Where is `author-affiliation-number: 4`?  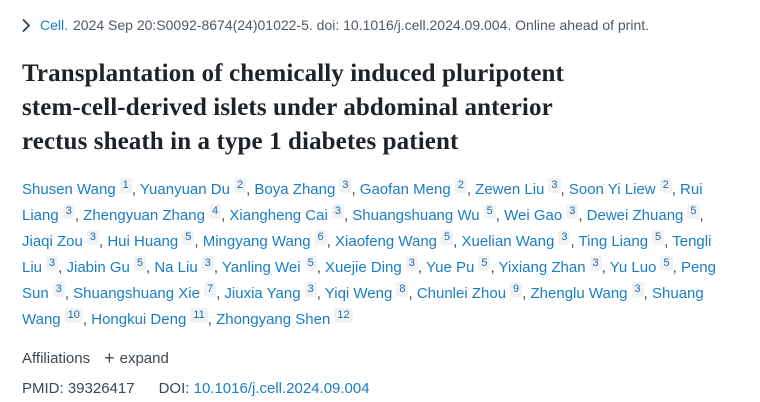
author-affiliation-number: 4 is located at coordinates (215, 211).